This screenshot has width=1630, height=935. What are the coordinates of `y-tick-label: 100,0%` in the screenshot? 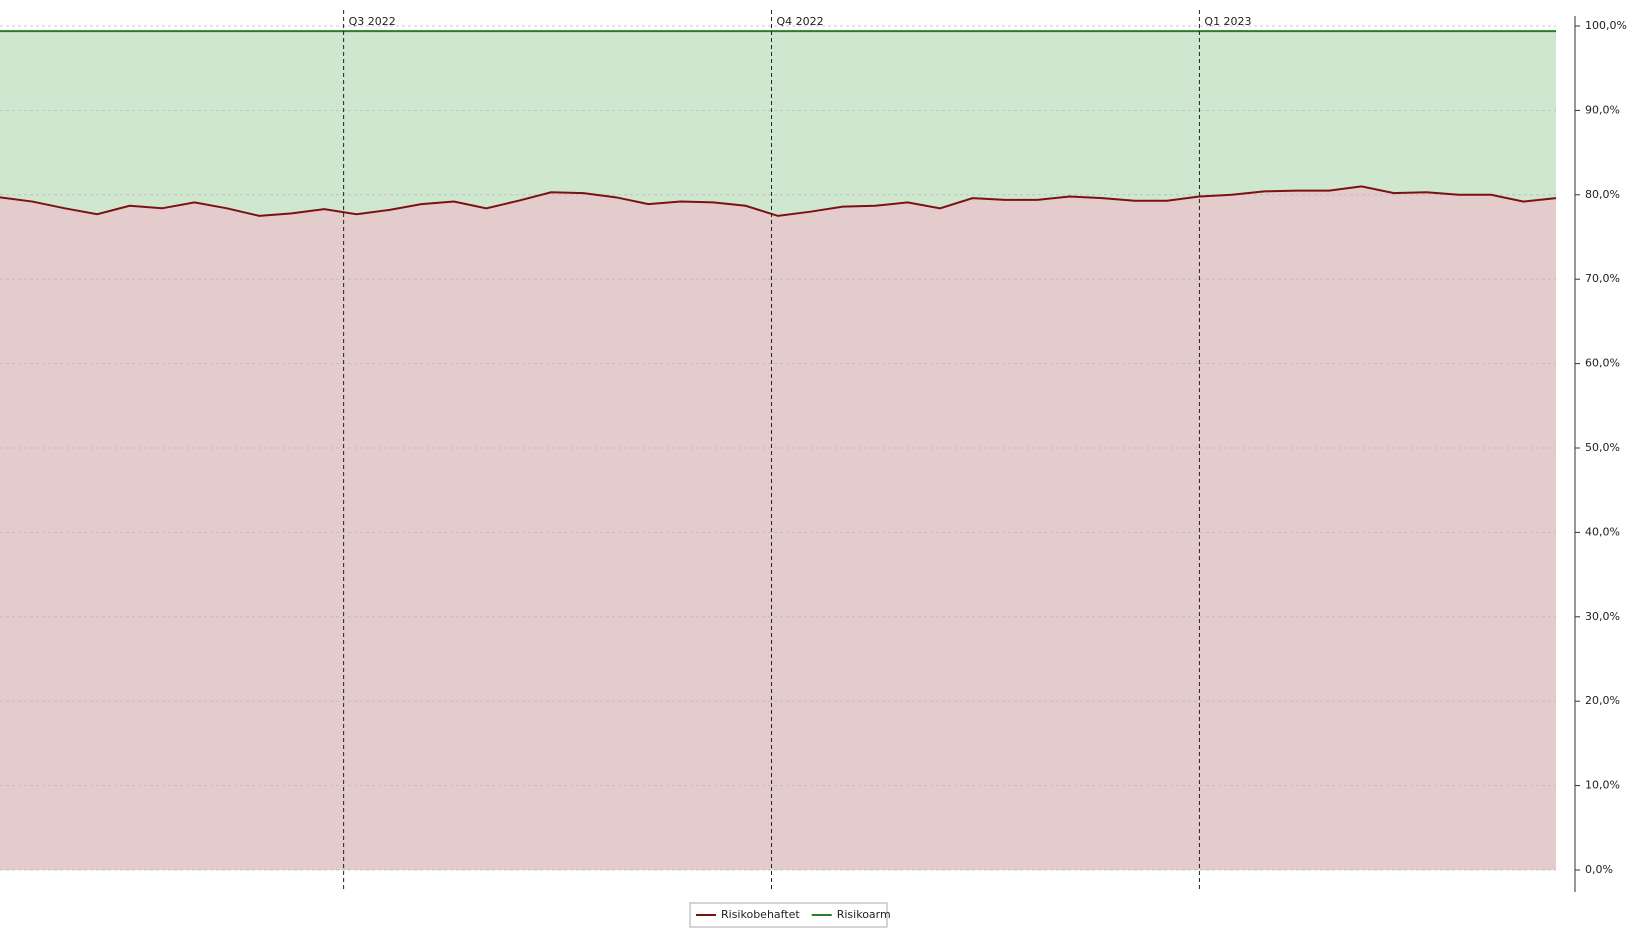 It's located at (1606, 25).